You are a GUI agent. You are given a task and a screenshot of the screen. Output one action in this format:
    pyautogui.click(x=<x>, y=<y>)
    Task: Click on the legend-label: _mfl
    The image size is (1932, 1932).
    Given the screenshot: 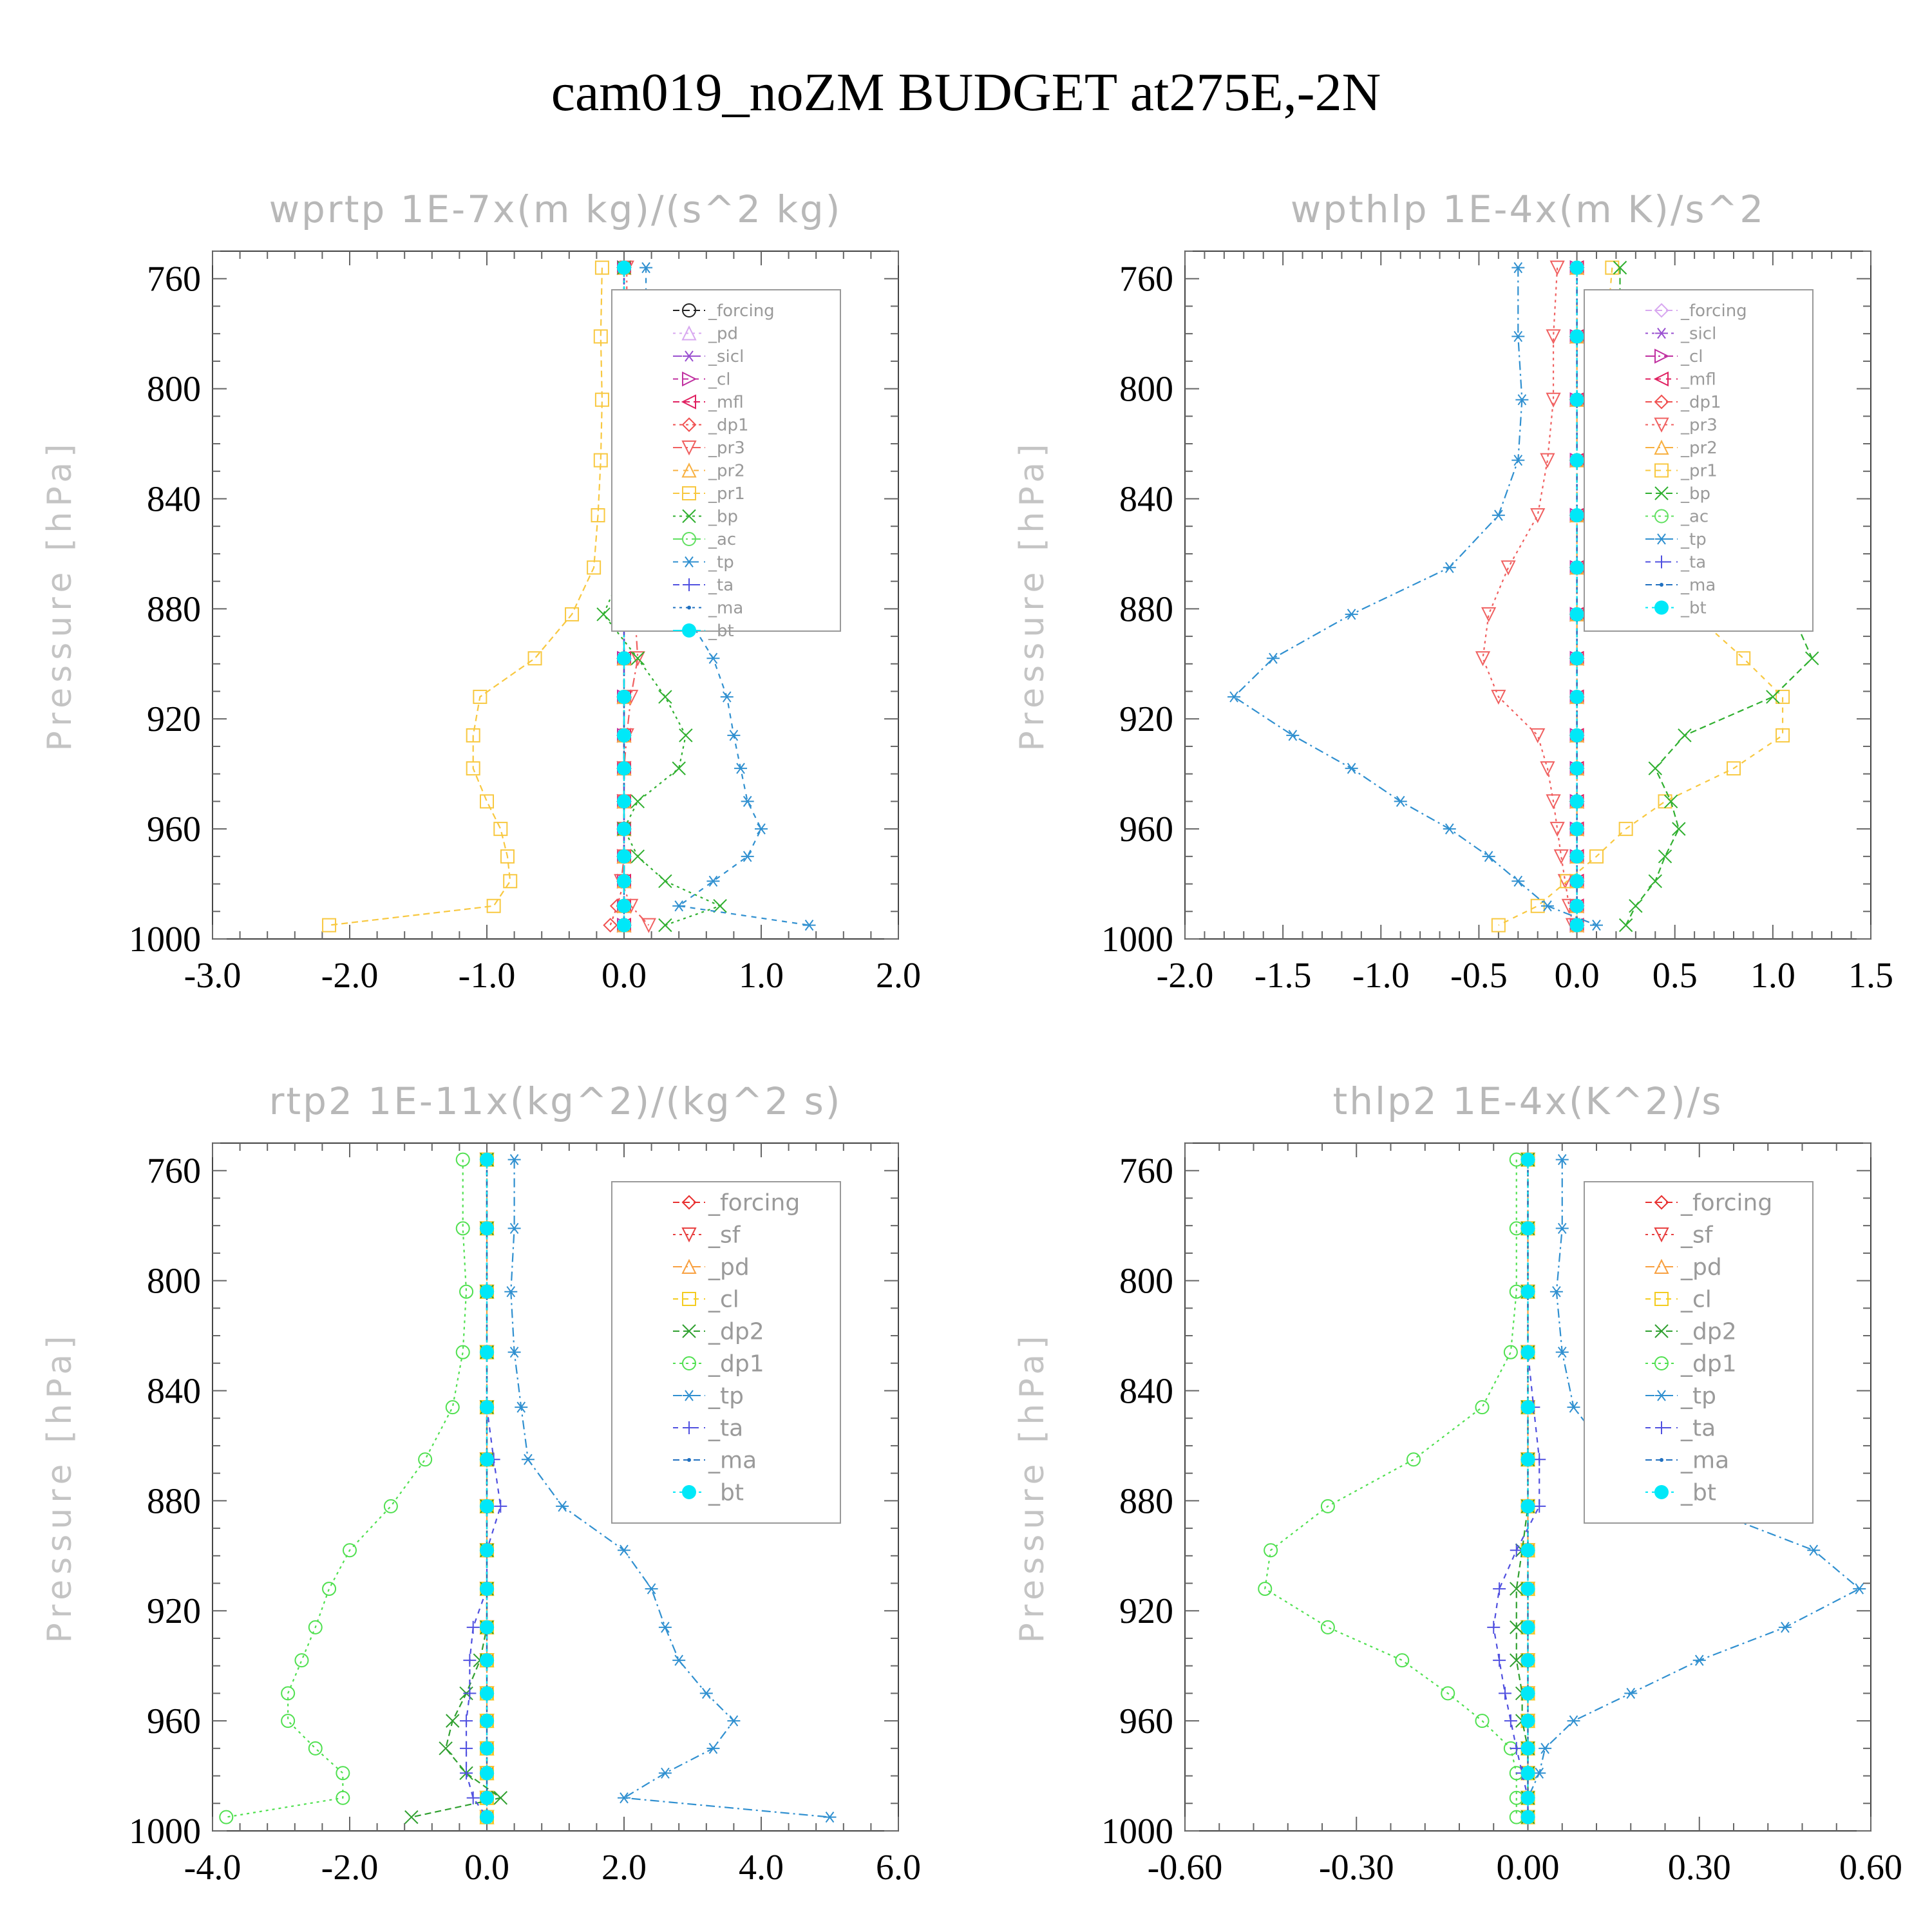 What is the action you would take?
    pyautogui.click(x=726, y=402)
    